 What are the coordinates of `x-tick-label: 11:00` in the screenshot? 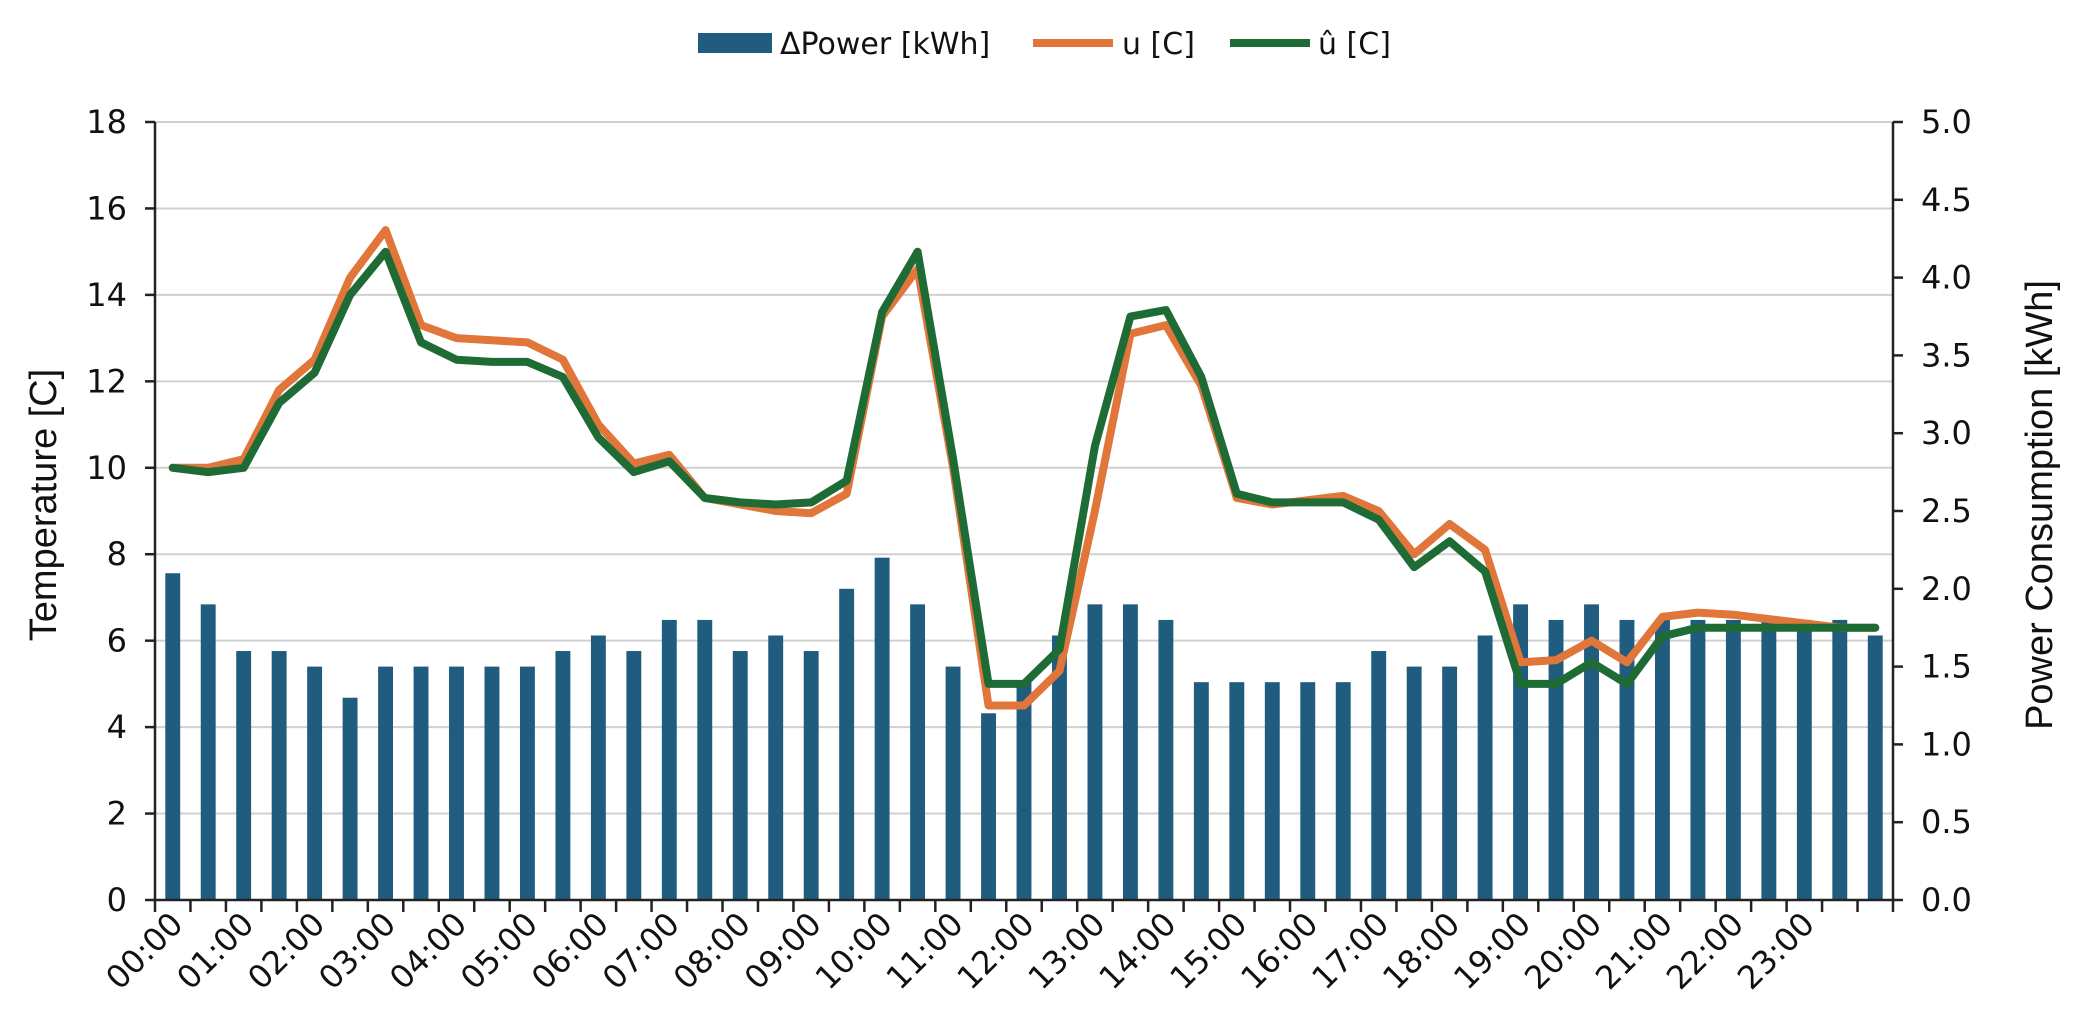 It's located at (925, 951).